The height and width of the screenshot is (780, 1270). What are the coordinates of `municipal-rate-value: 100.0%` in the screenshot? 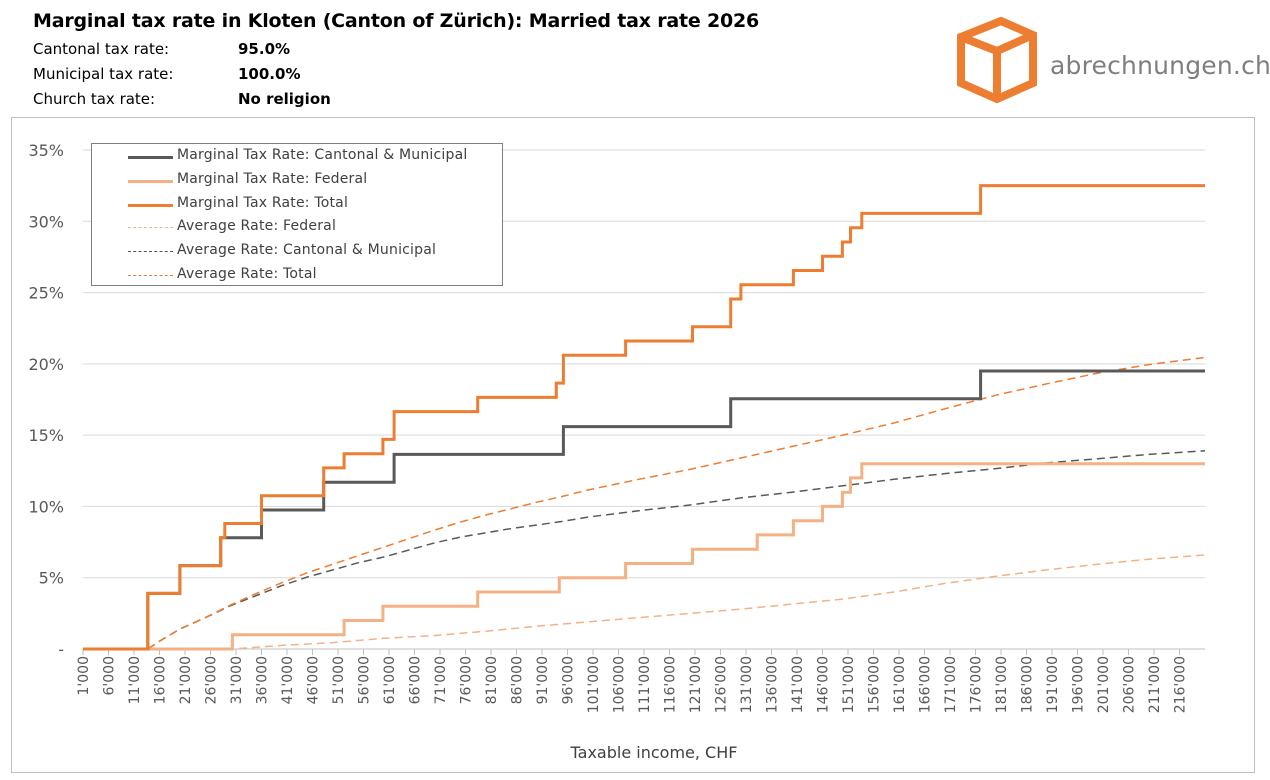 It's located at (269, 74).